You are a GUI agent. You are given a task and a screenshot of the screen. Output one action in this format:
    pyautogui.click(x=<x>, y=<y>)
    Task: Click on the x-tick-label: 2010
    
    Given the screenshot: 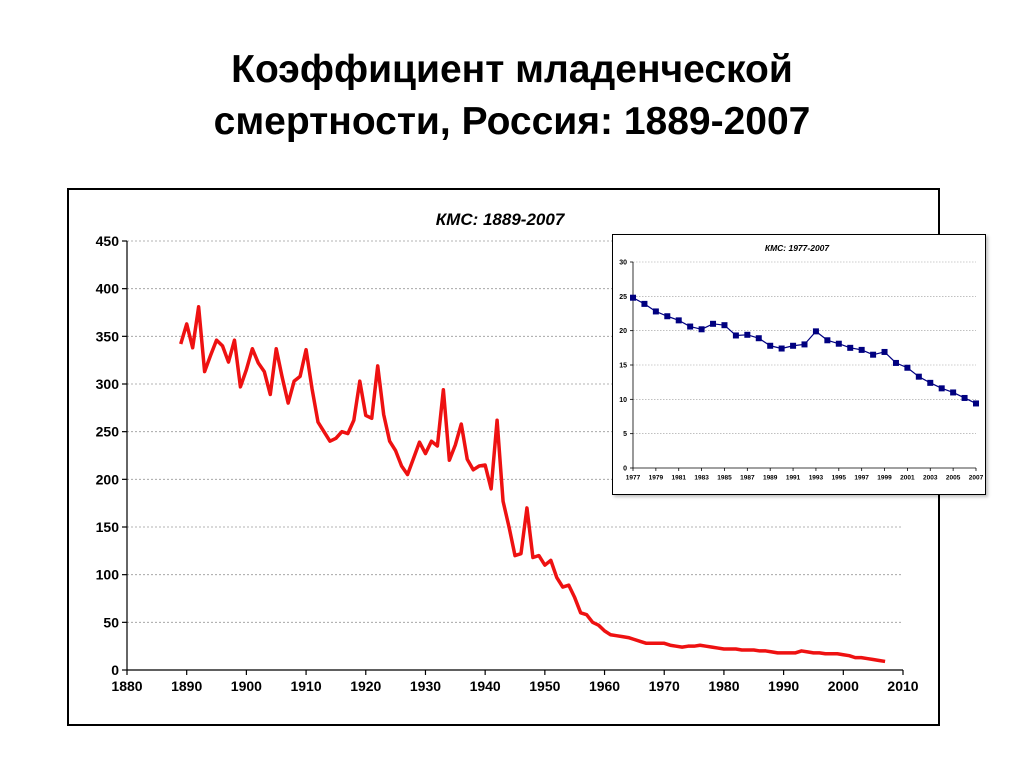 What is the action you would take?
    pyautogui.click(x=902, y=686)
    